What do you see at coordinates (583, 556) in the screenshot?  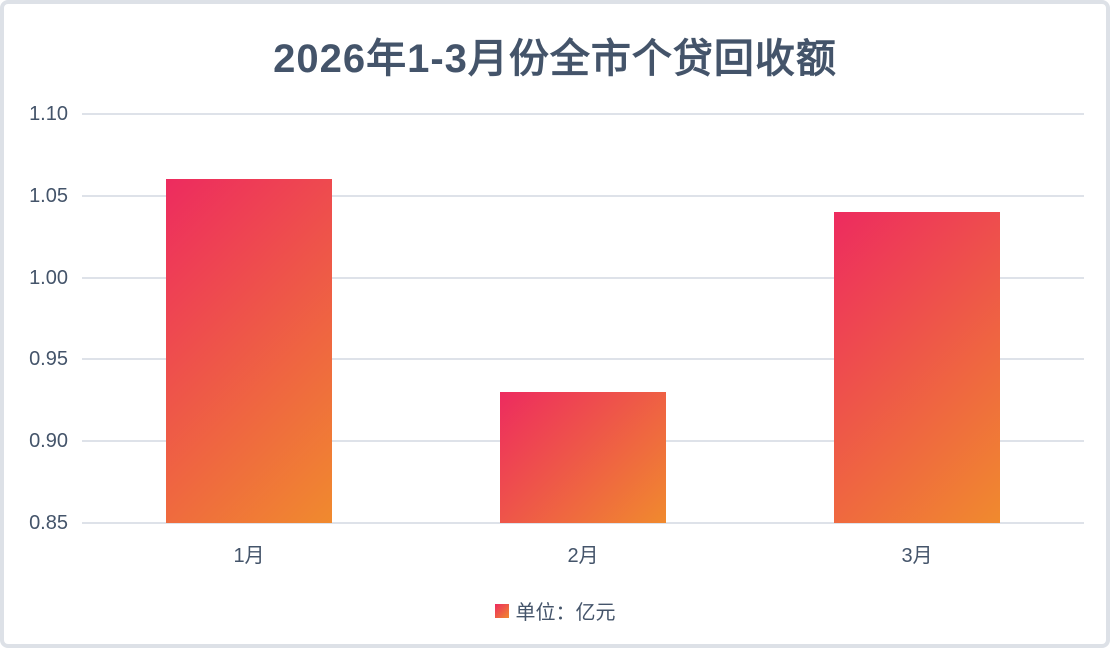 I see `x-axis-tick-label: 2月` at bounding box center [583, 556].